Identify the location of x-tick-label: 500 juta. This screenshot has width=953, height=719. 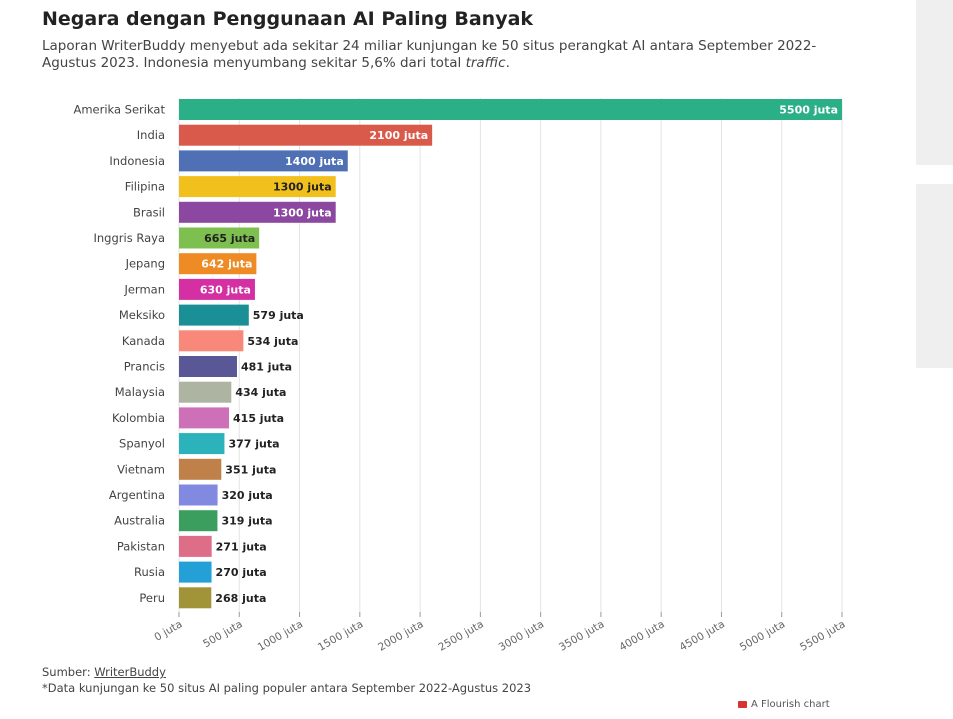
(223, 634).